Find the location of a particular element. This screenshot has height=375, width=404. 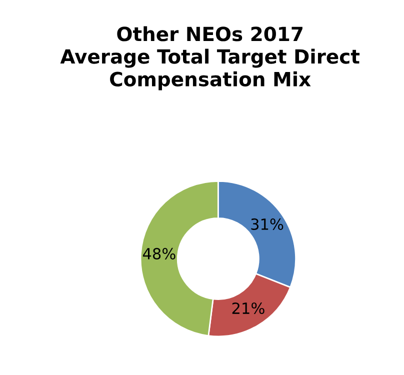

data-label: 31% is located at coordinates (267, 224).